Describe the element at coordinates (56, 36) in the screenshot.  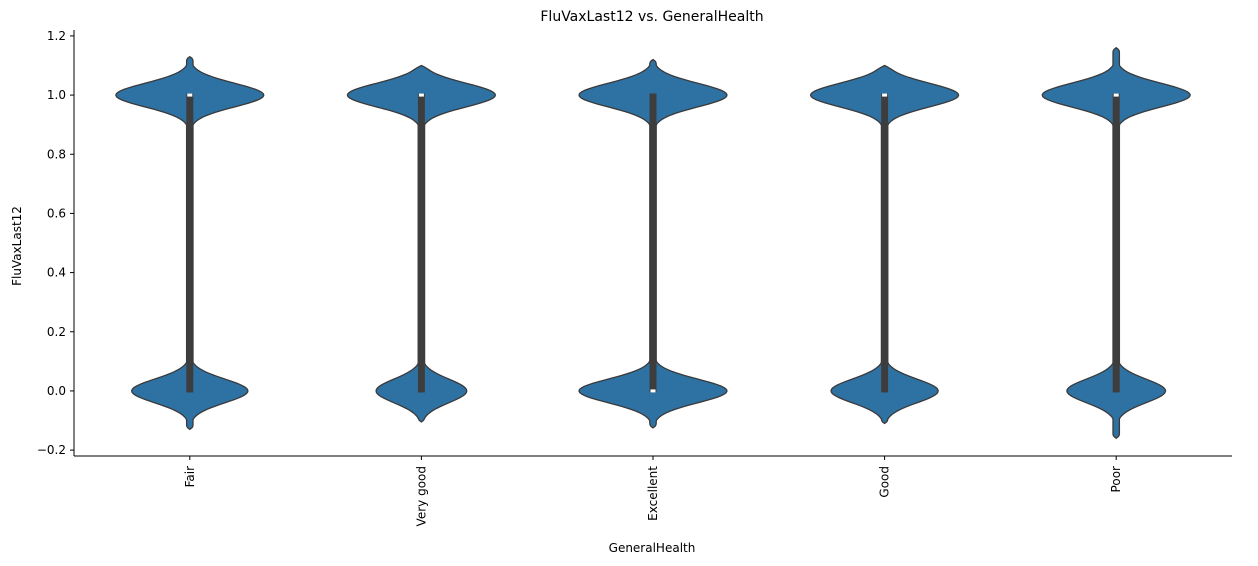
I see `y-tick-label: 1.2` at that location.